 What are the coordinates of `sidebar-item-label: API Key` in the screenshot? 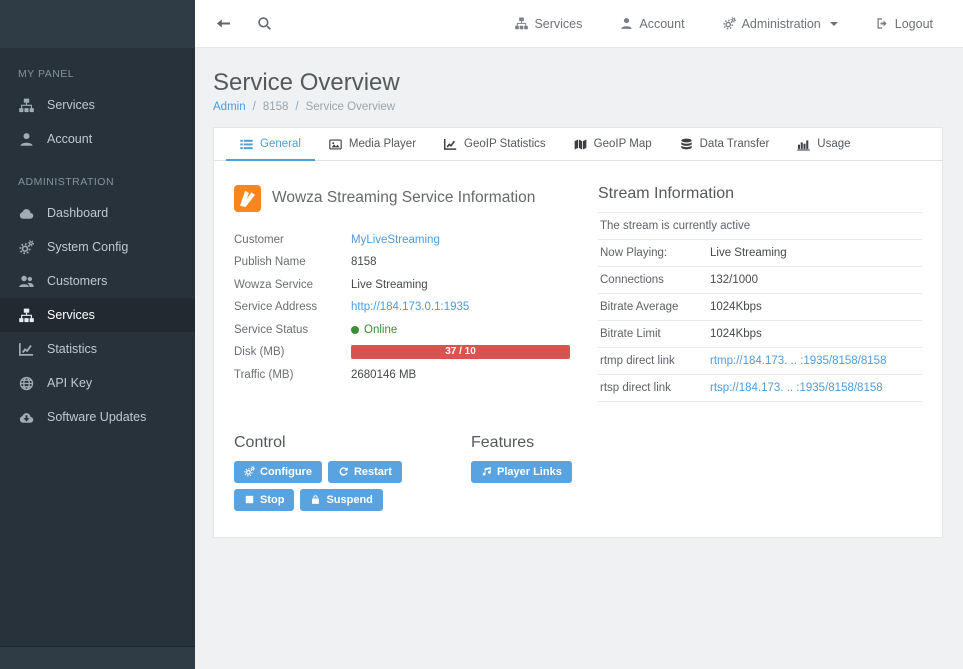 It's located at (70, 383).